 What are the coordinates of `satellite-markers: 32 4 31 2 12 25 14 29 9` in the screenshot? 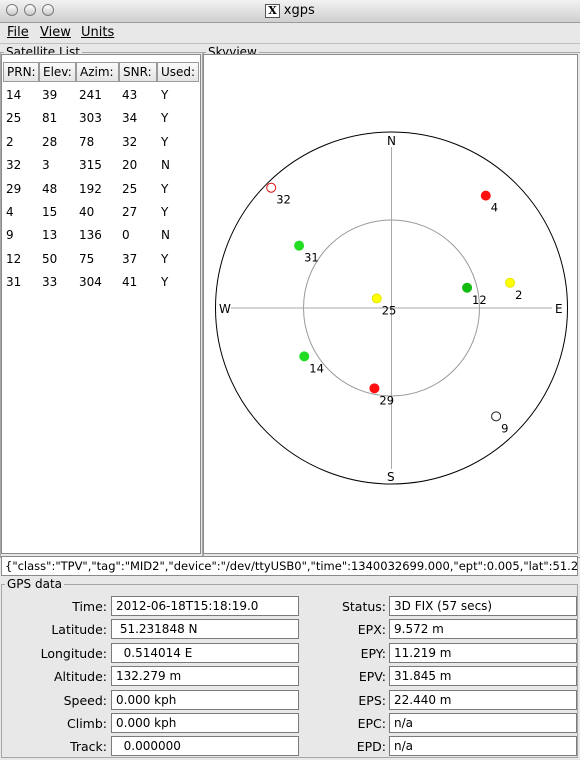 It's located at (394, 308).